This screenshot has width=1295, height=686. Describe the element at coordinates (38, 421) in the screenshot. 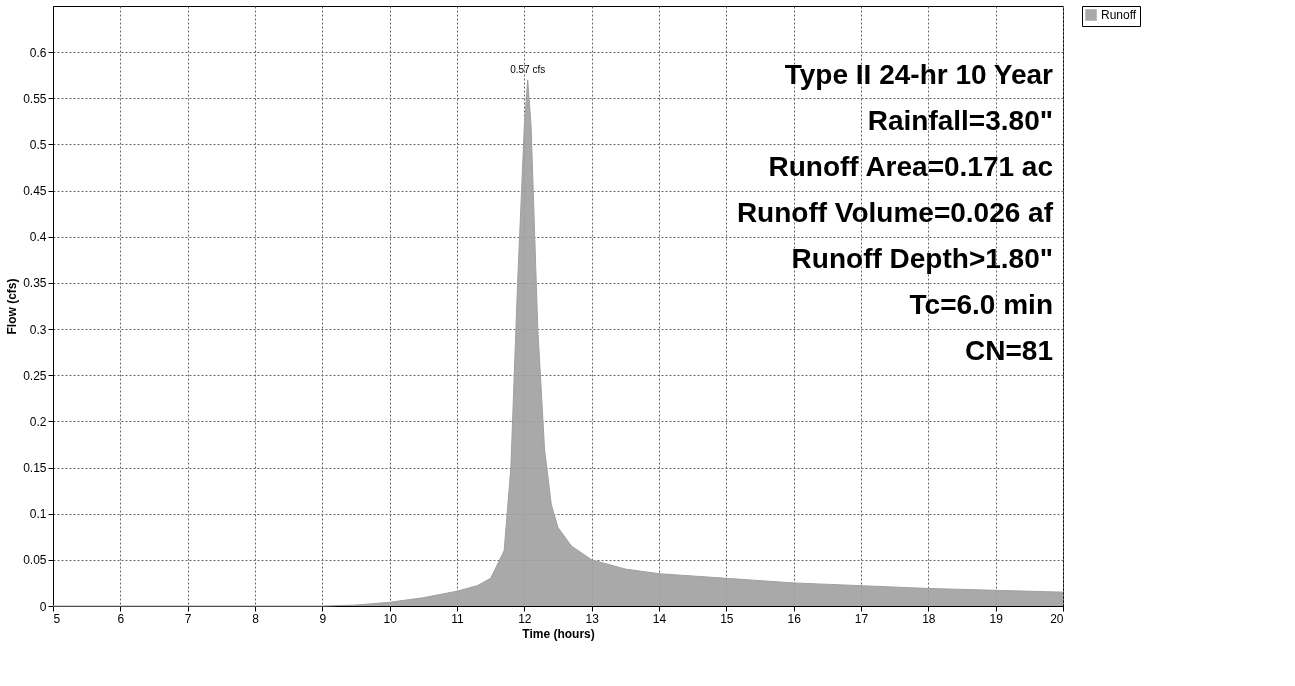

I see `y-tick-label: 0.2` at that location.